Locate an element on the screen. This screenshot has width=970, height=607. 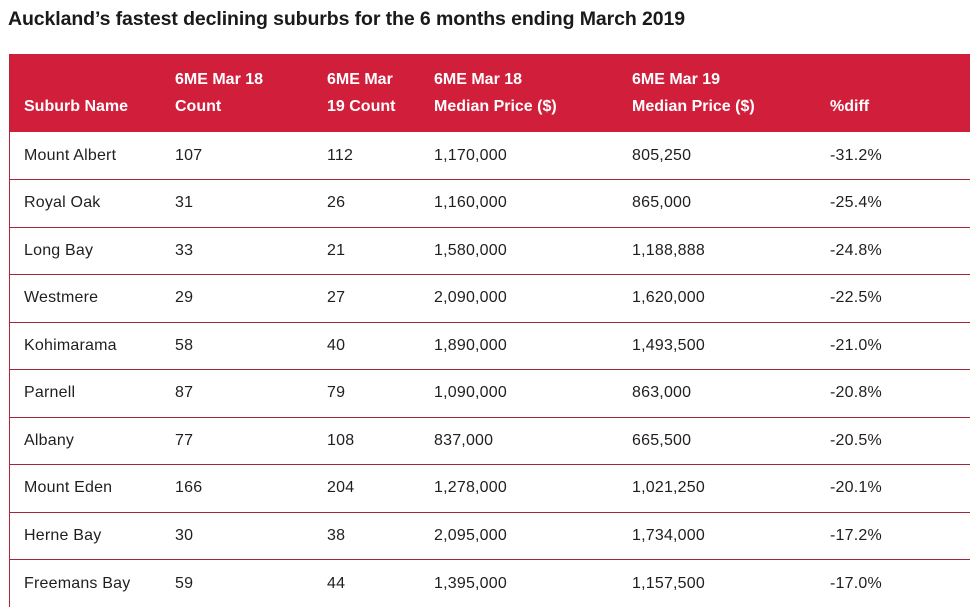
table-row: Royal Oak 31 26 1,160,000 865,000 -25.4% is located at coordinates (490, 203).